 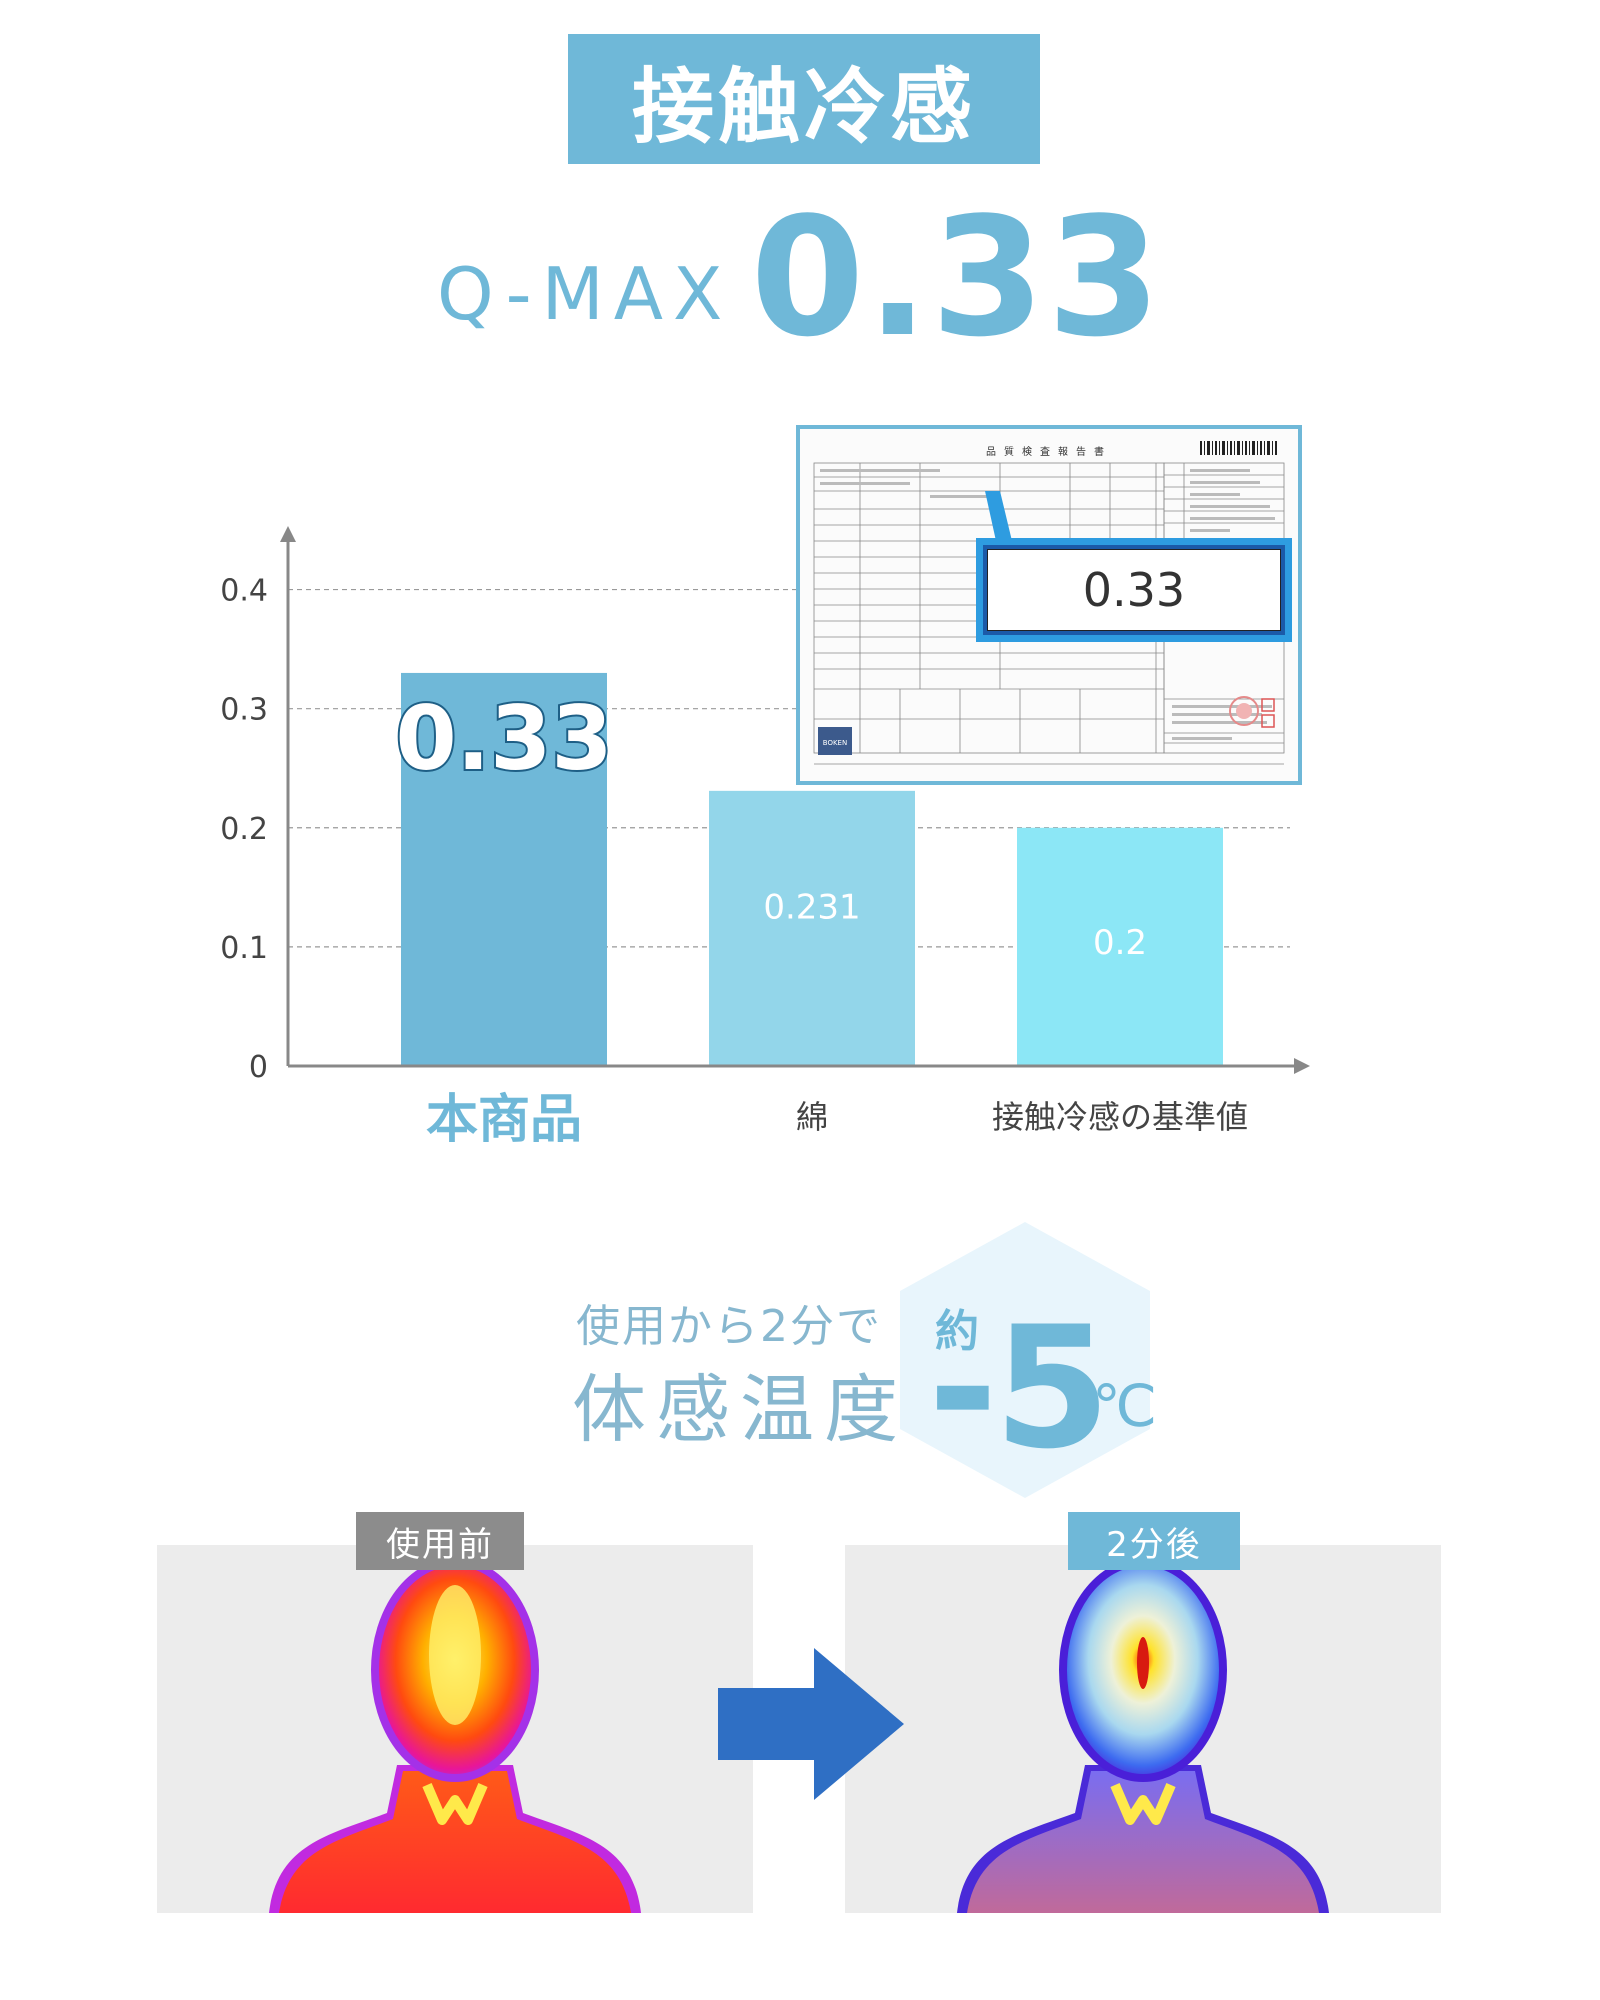 What do you see at coordinates (258, 1067) in the screenshot?
I see `y-tick-label: 0` at bounding box center [258, 1067].